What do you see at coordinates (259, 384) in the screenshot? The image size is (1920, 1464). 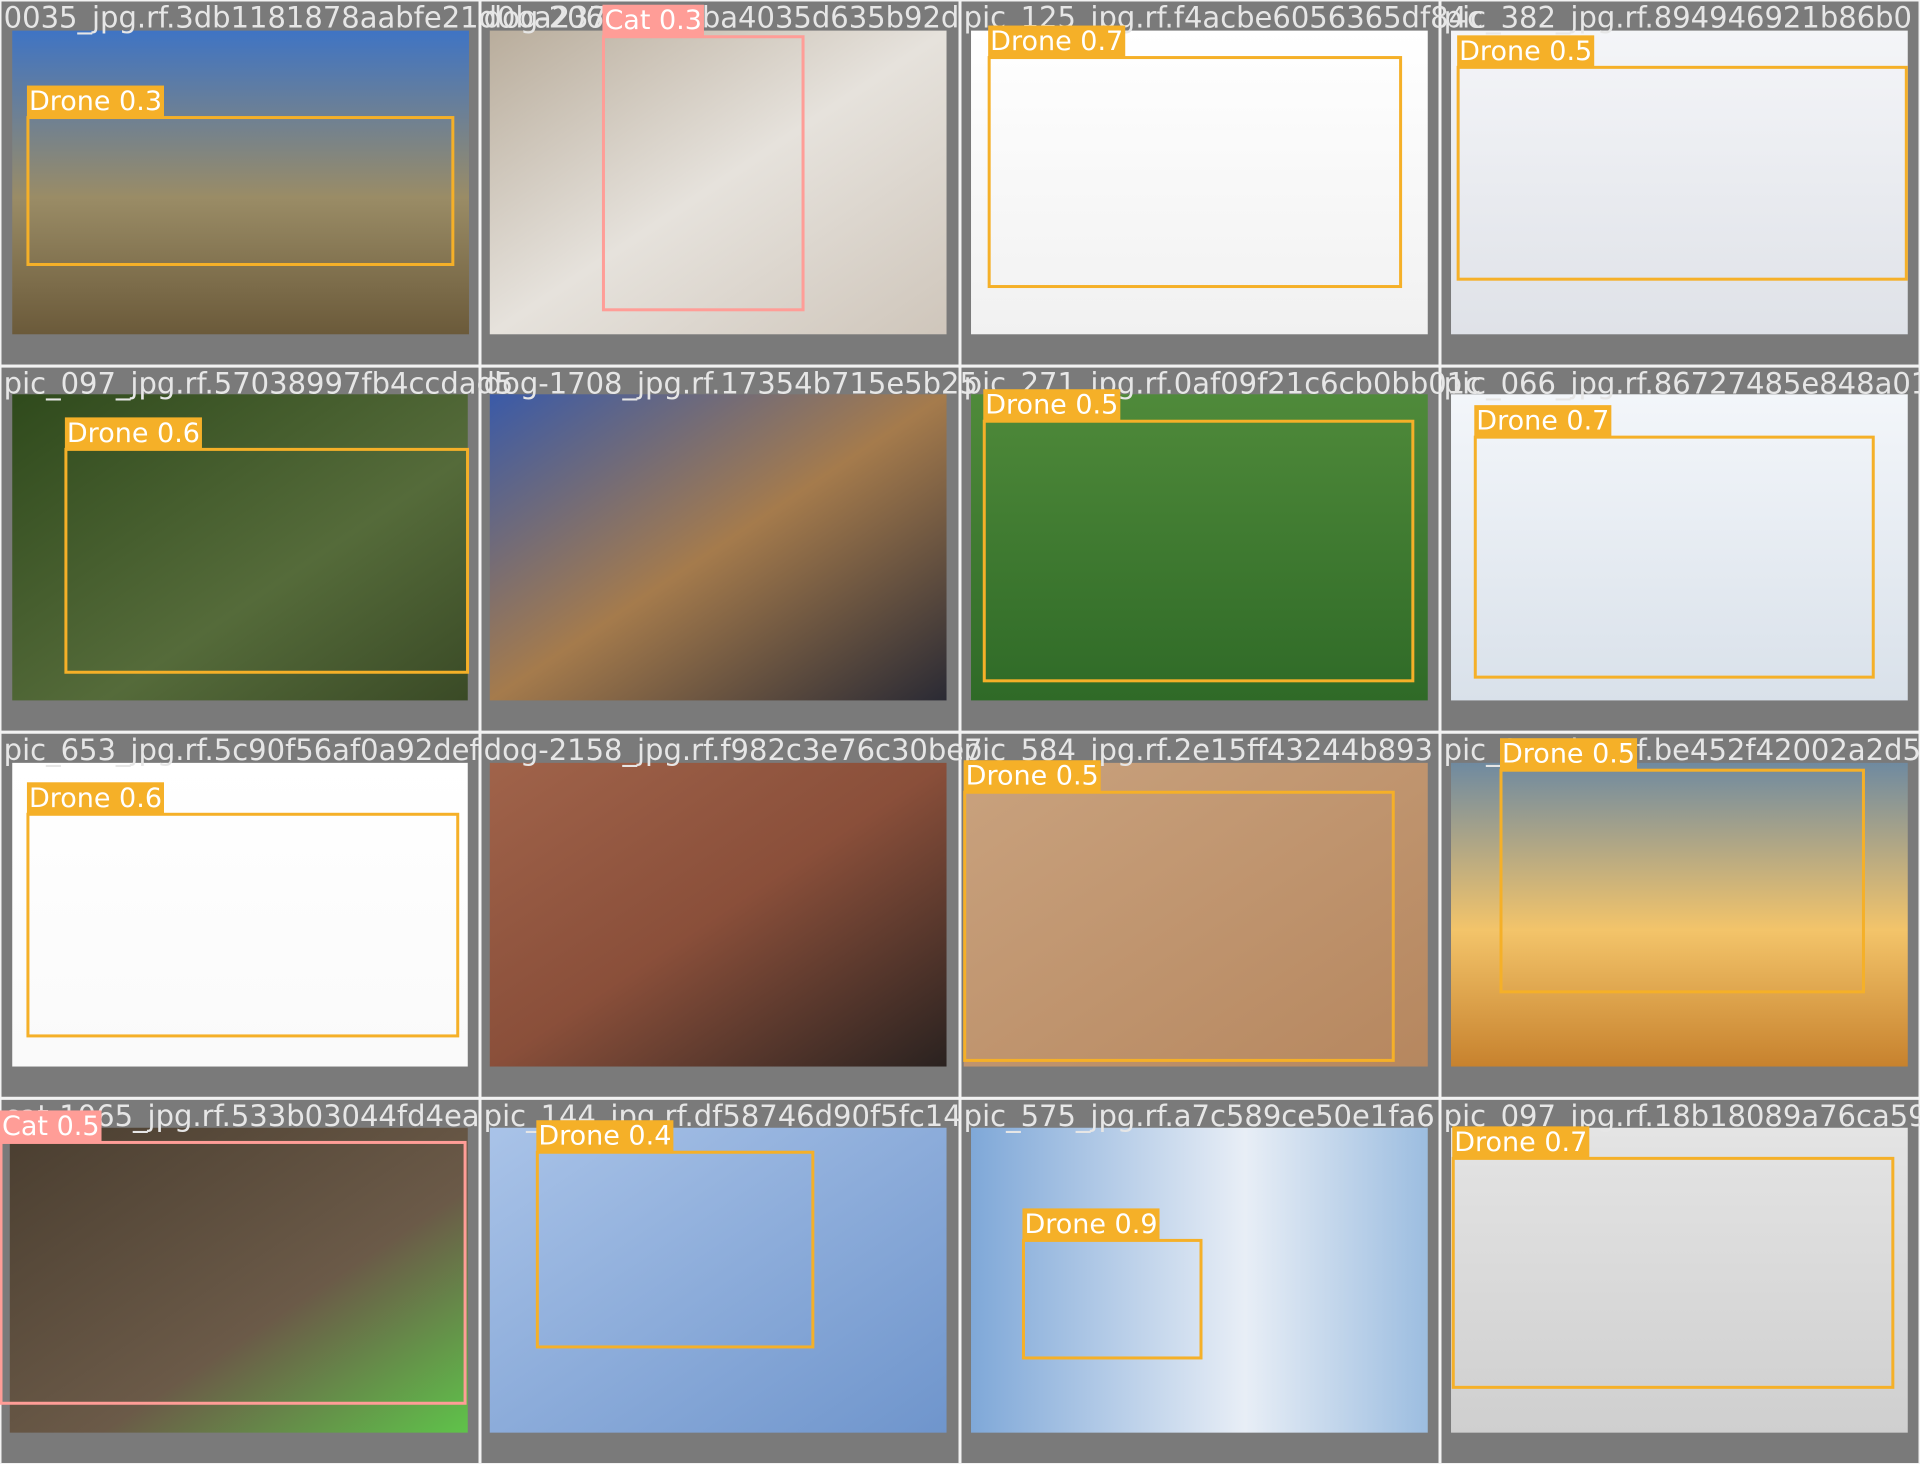 I see `filename: pic_097_jpg.rf.57038997fb4ccdad5` at bounding box center [259, 384].